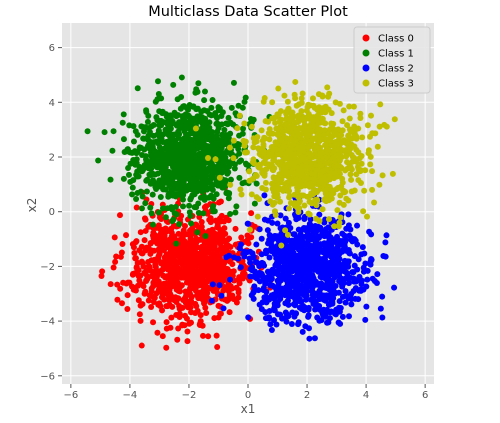 The height and width of the screenshot is (423, 500). I want to click on x-tick-label: 4, so click(366, 395).